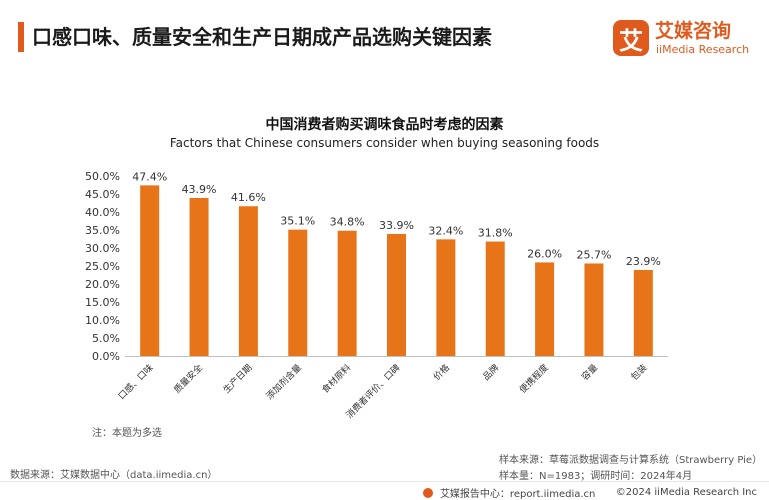 The width and height of the screenshot is (769, 500). I want to click on y-tick-label: 10.0%, so click(102, 320).